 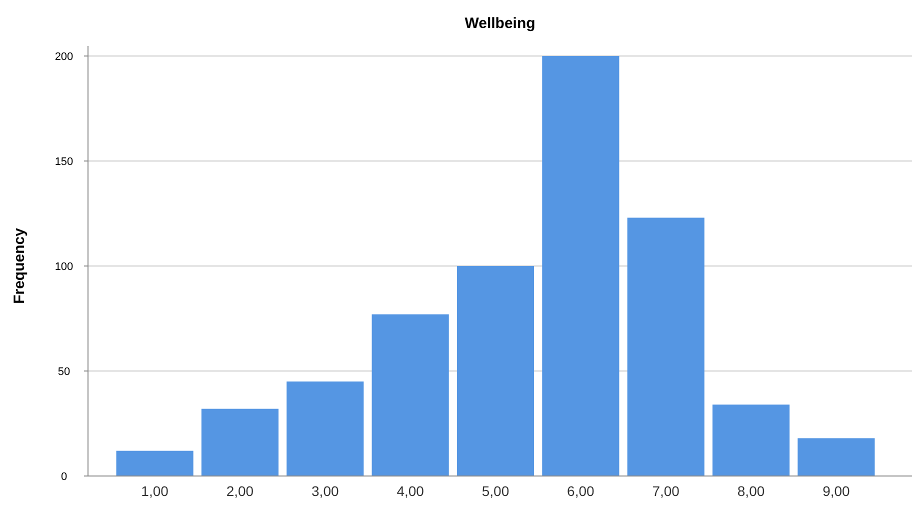 I want to click on x-tick-label: 7,00, so click(x=666, y=491).